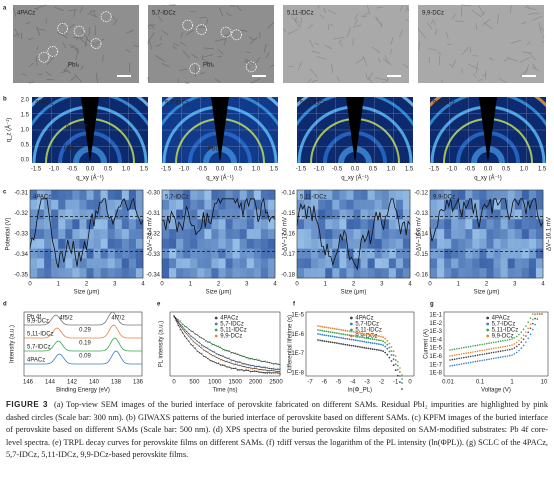  I want to click on panel-letter: d, so click(5, 305).